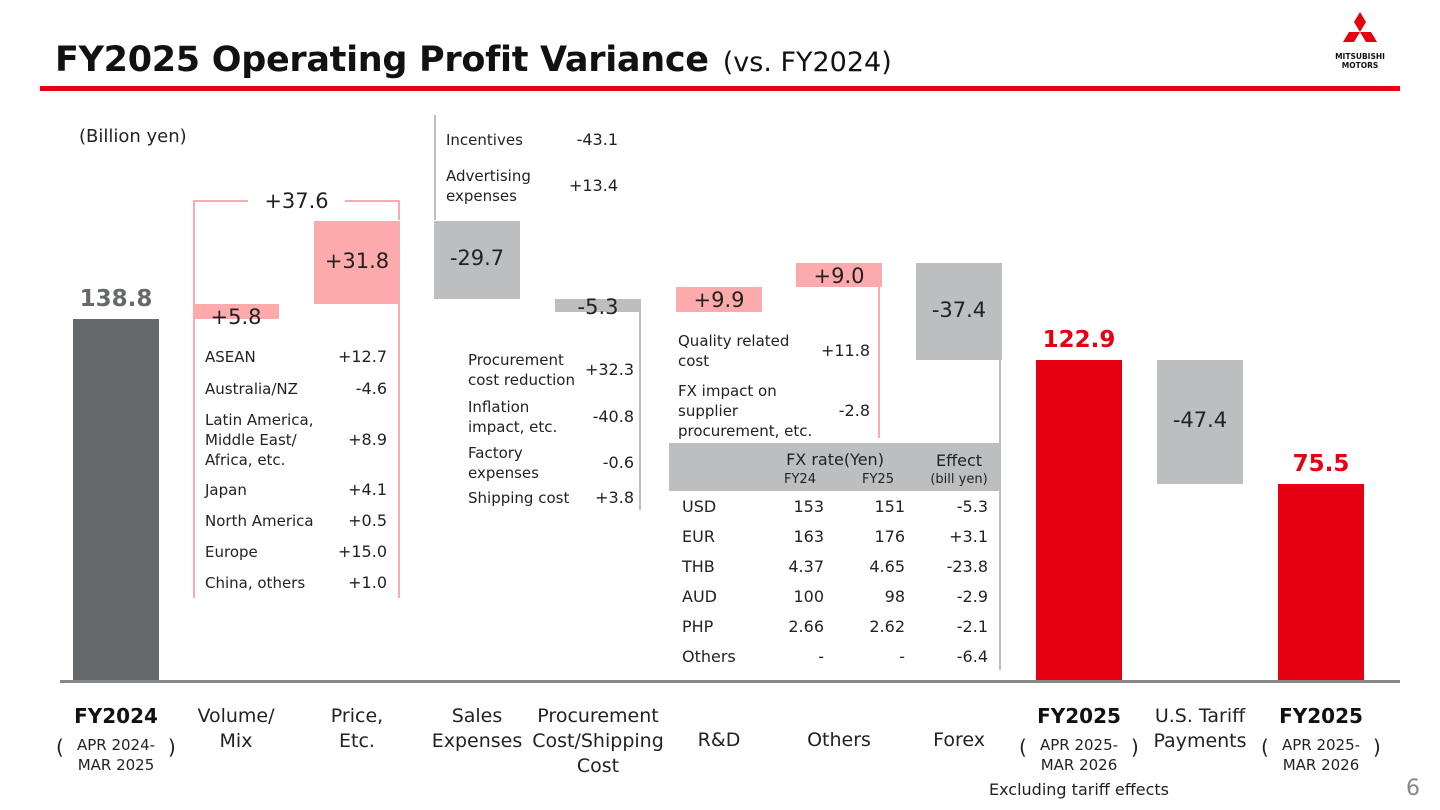 Image resolution: width=1440 pixels, height=810 pixels. What do you see at coordinates (968, 536) in the screenshot?
I see `fx-effect-1: +3.1` at bounding box center [968, 536].